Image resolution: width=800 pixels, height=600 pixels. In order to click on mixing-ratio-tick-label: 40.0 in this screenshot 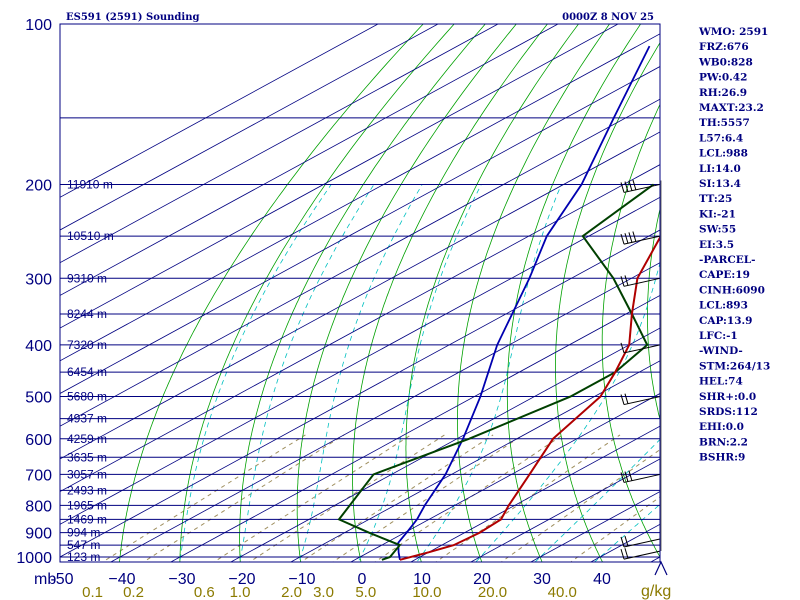, I will do `click(562, 592)`.